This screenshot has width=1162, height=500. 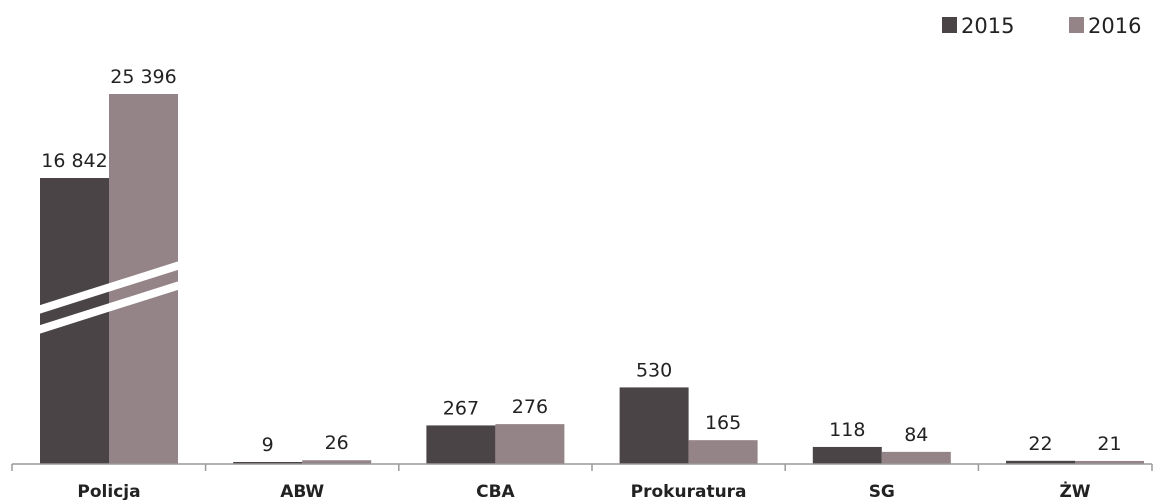 I want to click on value-label-sg-2015: 118, so click(x=847, y=430).